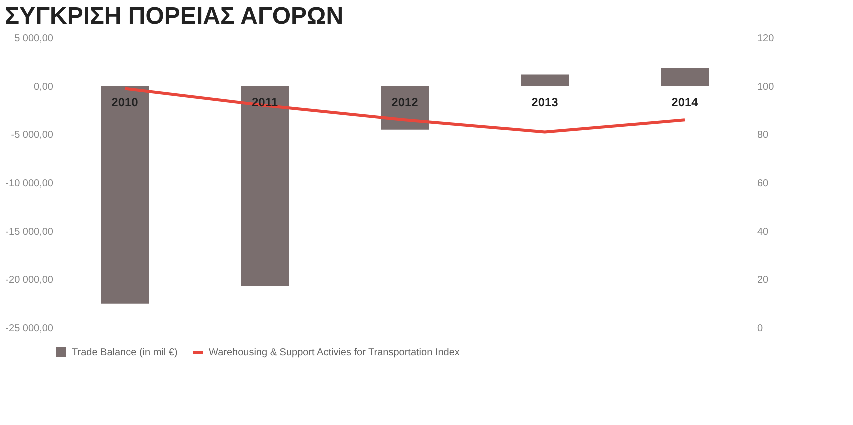 This screenshot has height=425, width=853. Describe the element at coordinates (761, 329) in the screenshot. I see `y2-tick-label: 0` at that location.